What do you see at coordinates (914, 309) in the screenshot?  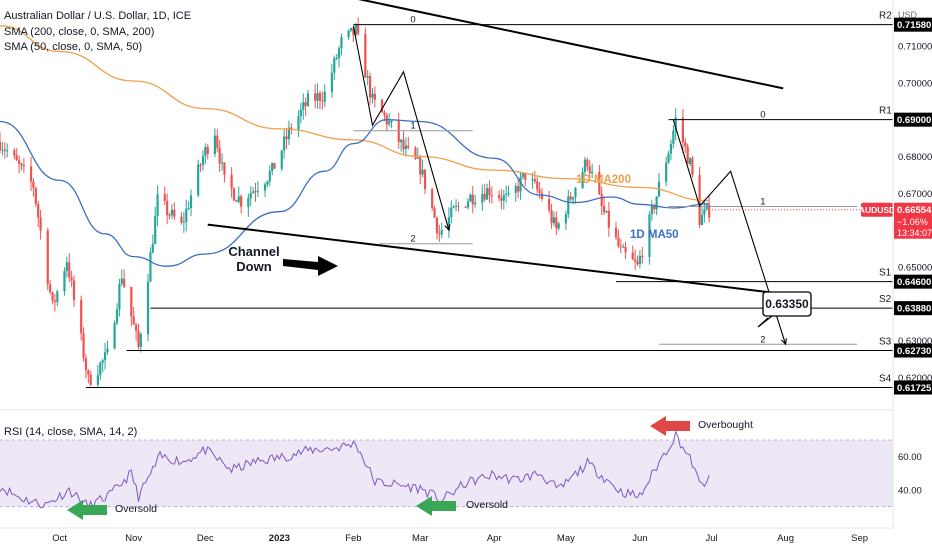 I see `level-tag-label-s2: 0.63880` at bounding box center [914, 309].